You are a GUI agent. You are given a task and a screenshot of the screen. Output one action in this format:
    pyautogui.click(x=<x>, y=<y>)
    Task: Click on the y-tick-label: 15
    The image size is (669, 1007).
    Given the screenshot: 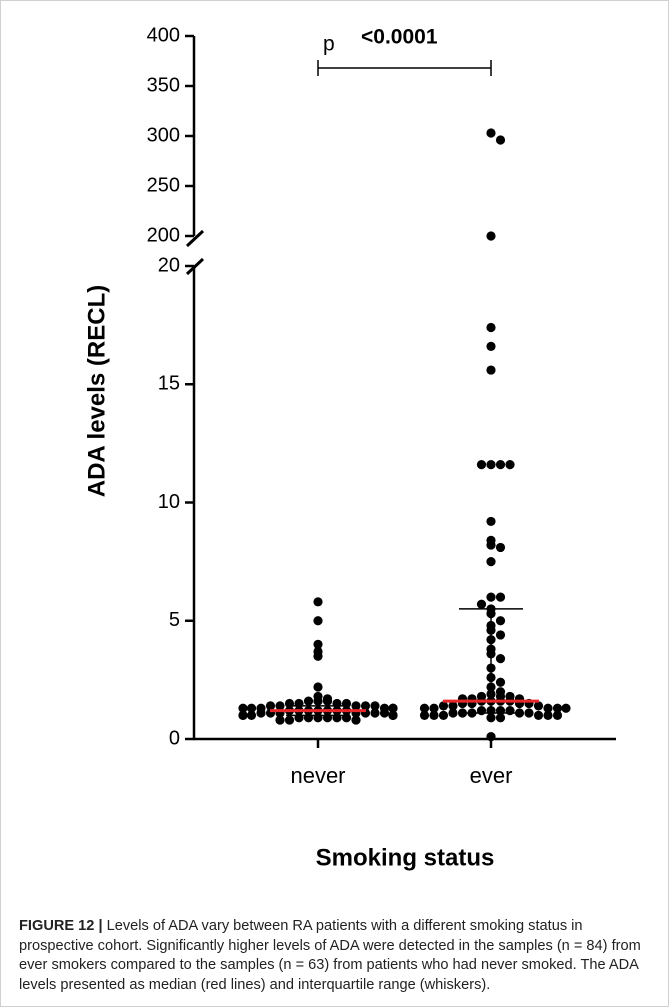 What is the action you would take?
    pyautogui.click(x=169, y=384)
    